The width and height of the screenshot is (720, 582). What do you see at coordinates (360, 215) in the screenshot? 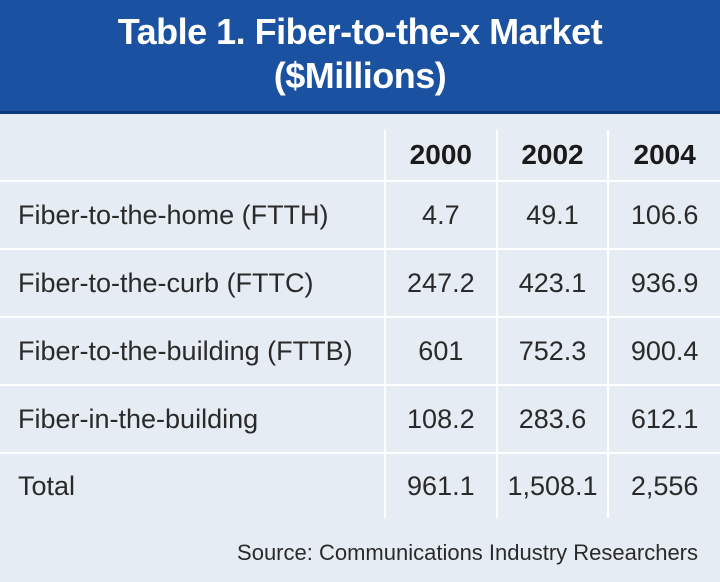
I see `table-row-ftth: Fiber-to-the-home (FTTH) 4.7 49.1 106.6` at bounding box center [360, 215].